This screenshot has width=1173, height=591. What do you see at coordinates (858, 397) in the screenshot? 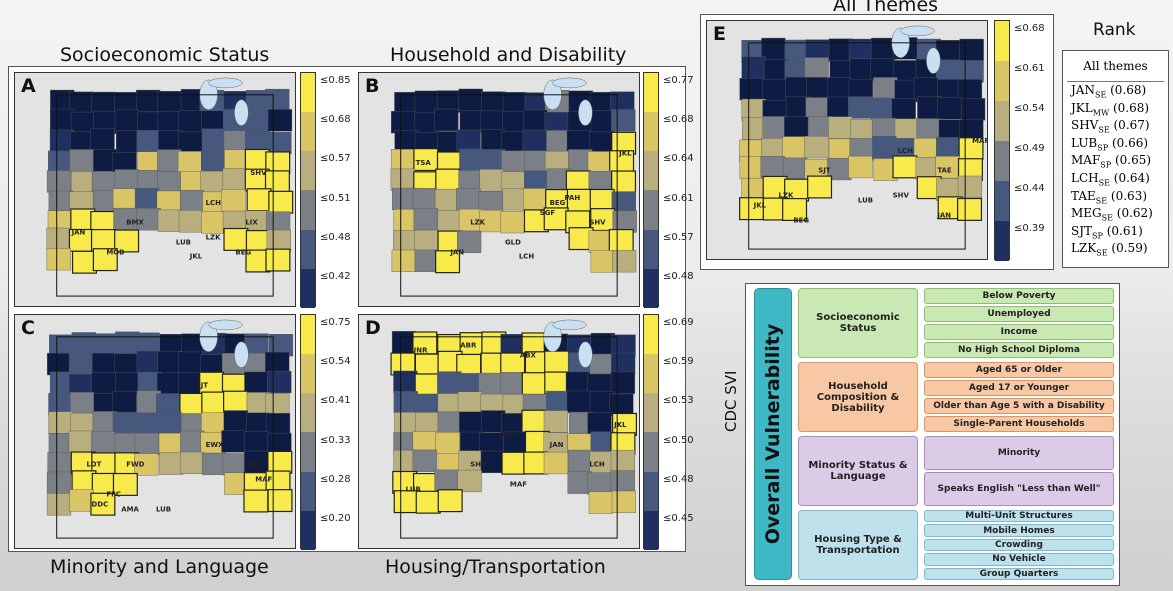
I see `svi-category: Household Composition & Disability` at bounding box center [858, 397].